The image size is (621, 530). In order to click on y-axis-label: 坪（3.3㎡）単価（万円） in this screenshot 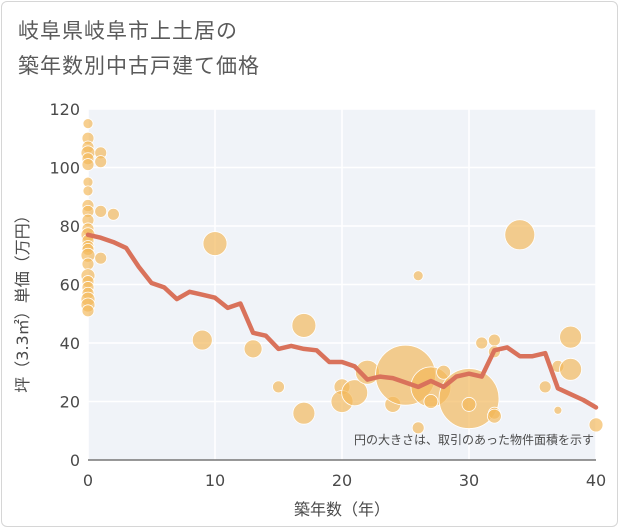, I will do `click(22, 299)`.